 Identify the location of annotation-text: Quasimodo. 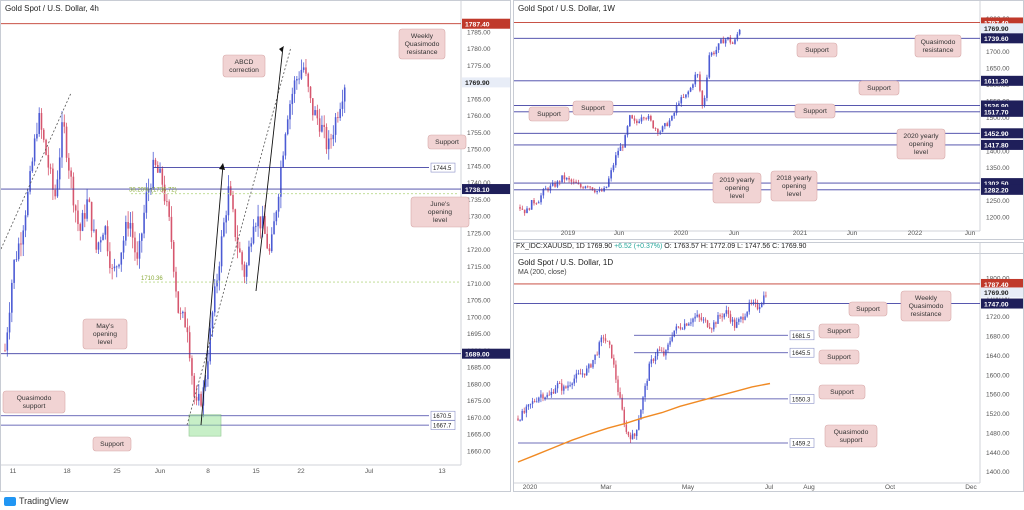
(422, 44).